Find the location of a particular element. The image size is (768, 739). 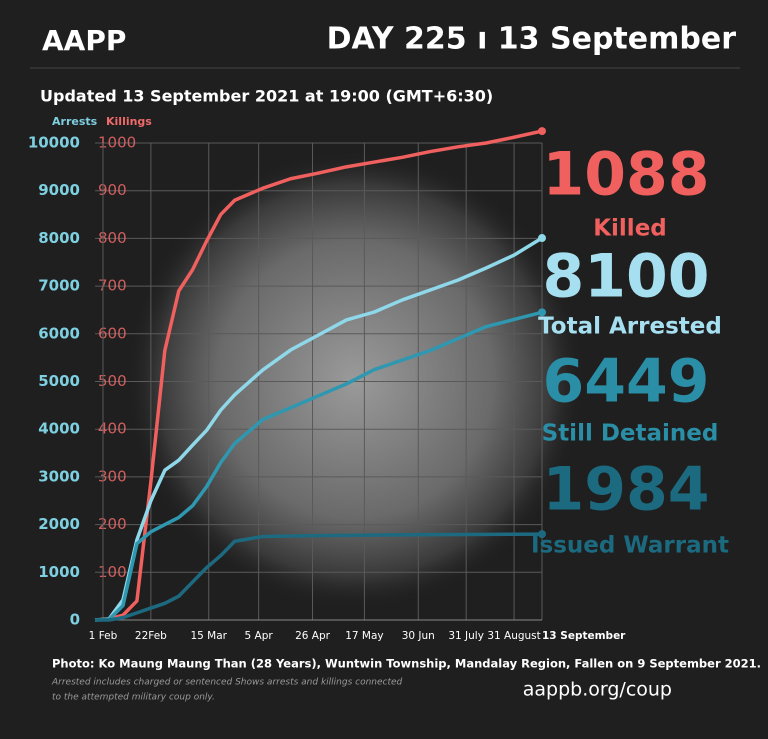

stat-label: Total Arrested is located at coordinates (630, 327).